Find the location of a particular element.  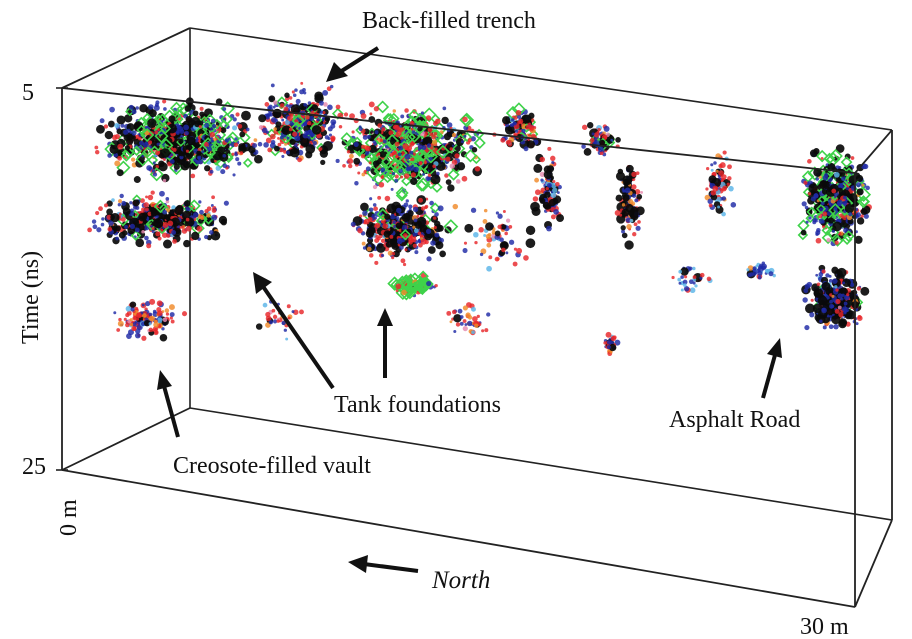

top-right-edge is located at coordinates (873, 151).